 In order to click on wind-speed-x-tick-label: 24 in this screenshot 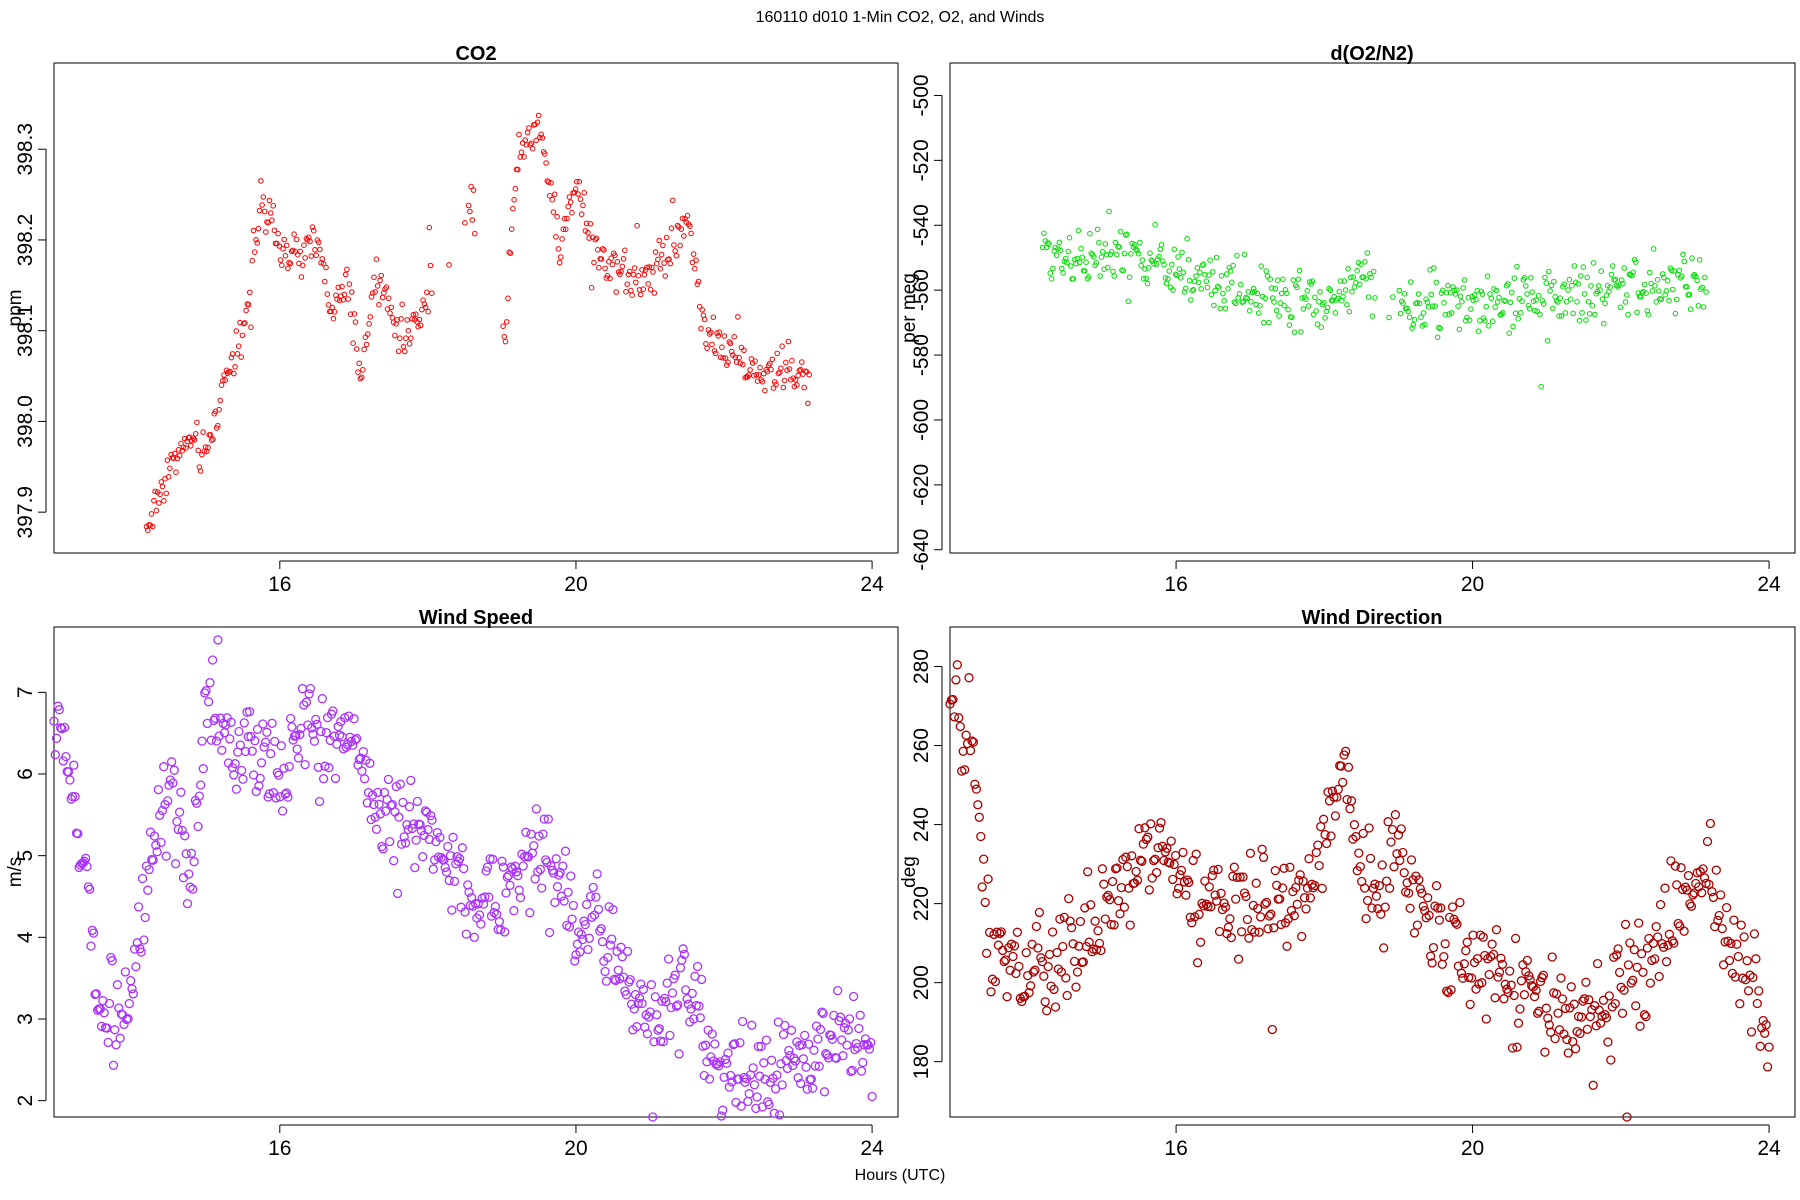, I will do `click(872, 1148)`.